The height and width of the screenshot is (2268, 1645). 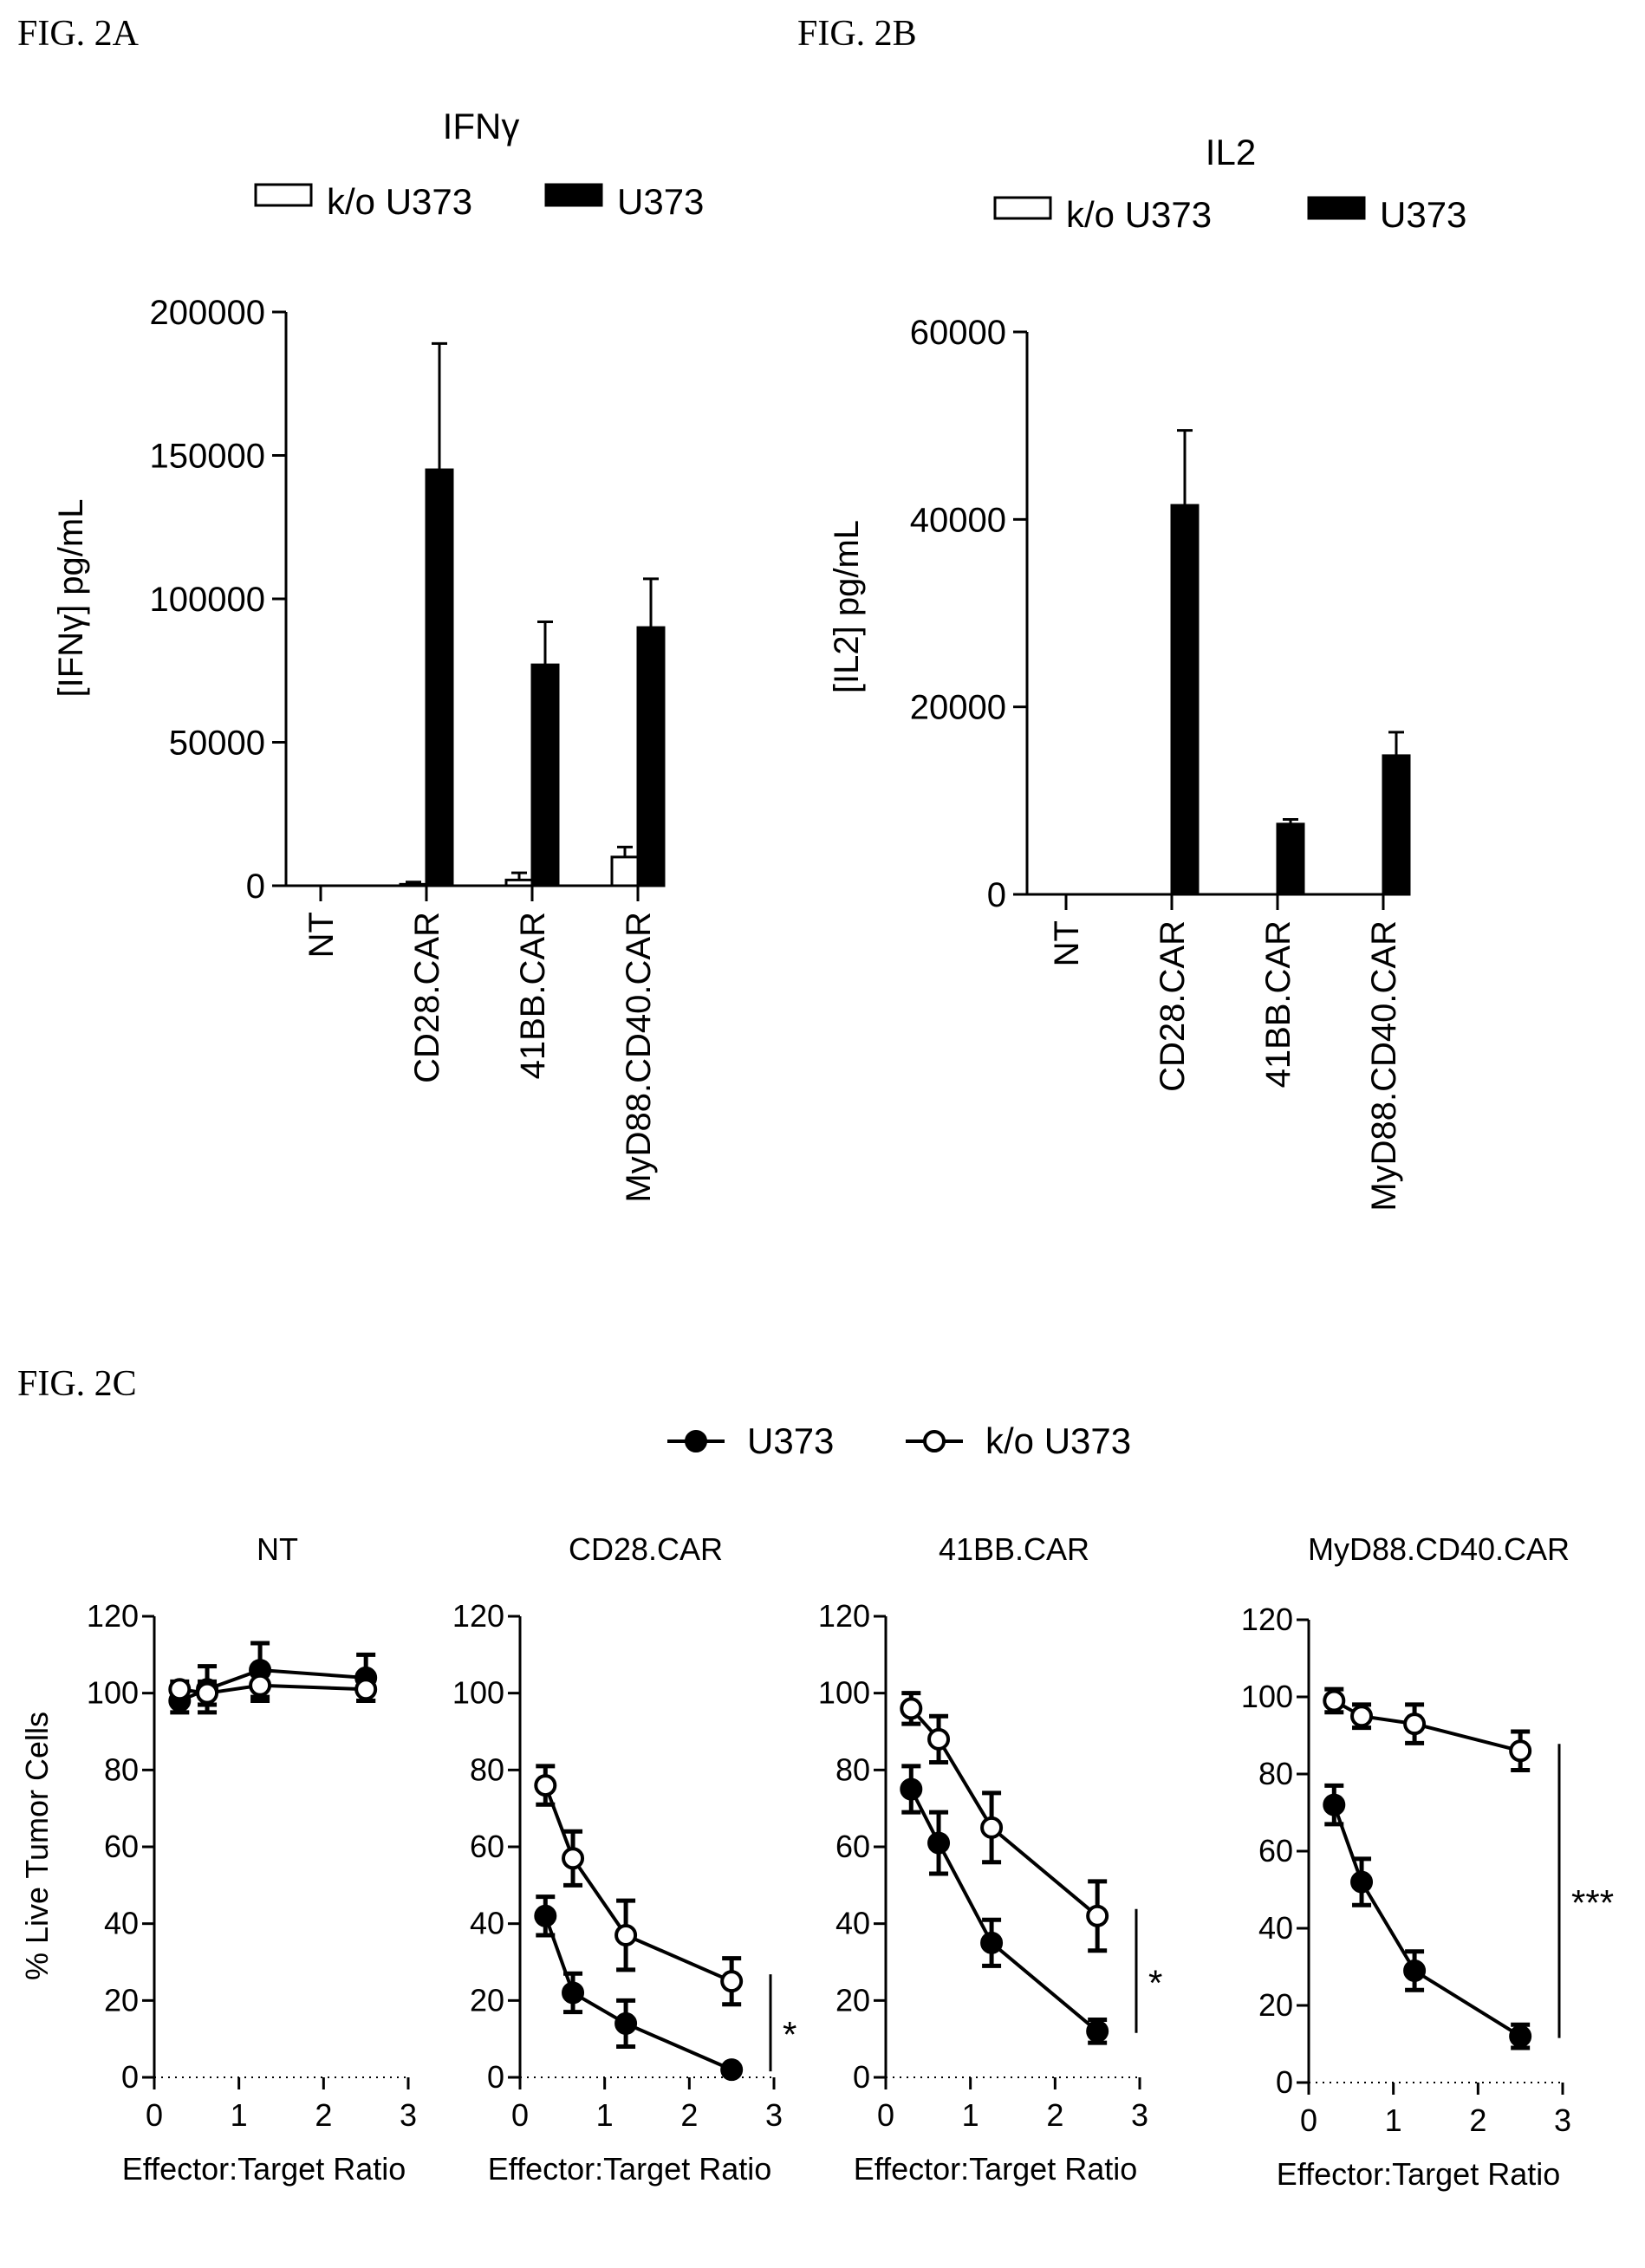 I want to click on y-tick-label: 150000, so click(x=207, y=457).